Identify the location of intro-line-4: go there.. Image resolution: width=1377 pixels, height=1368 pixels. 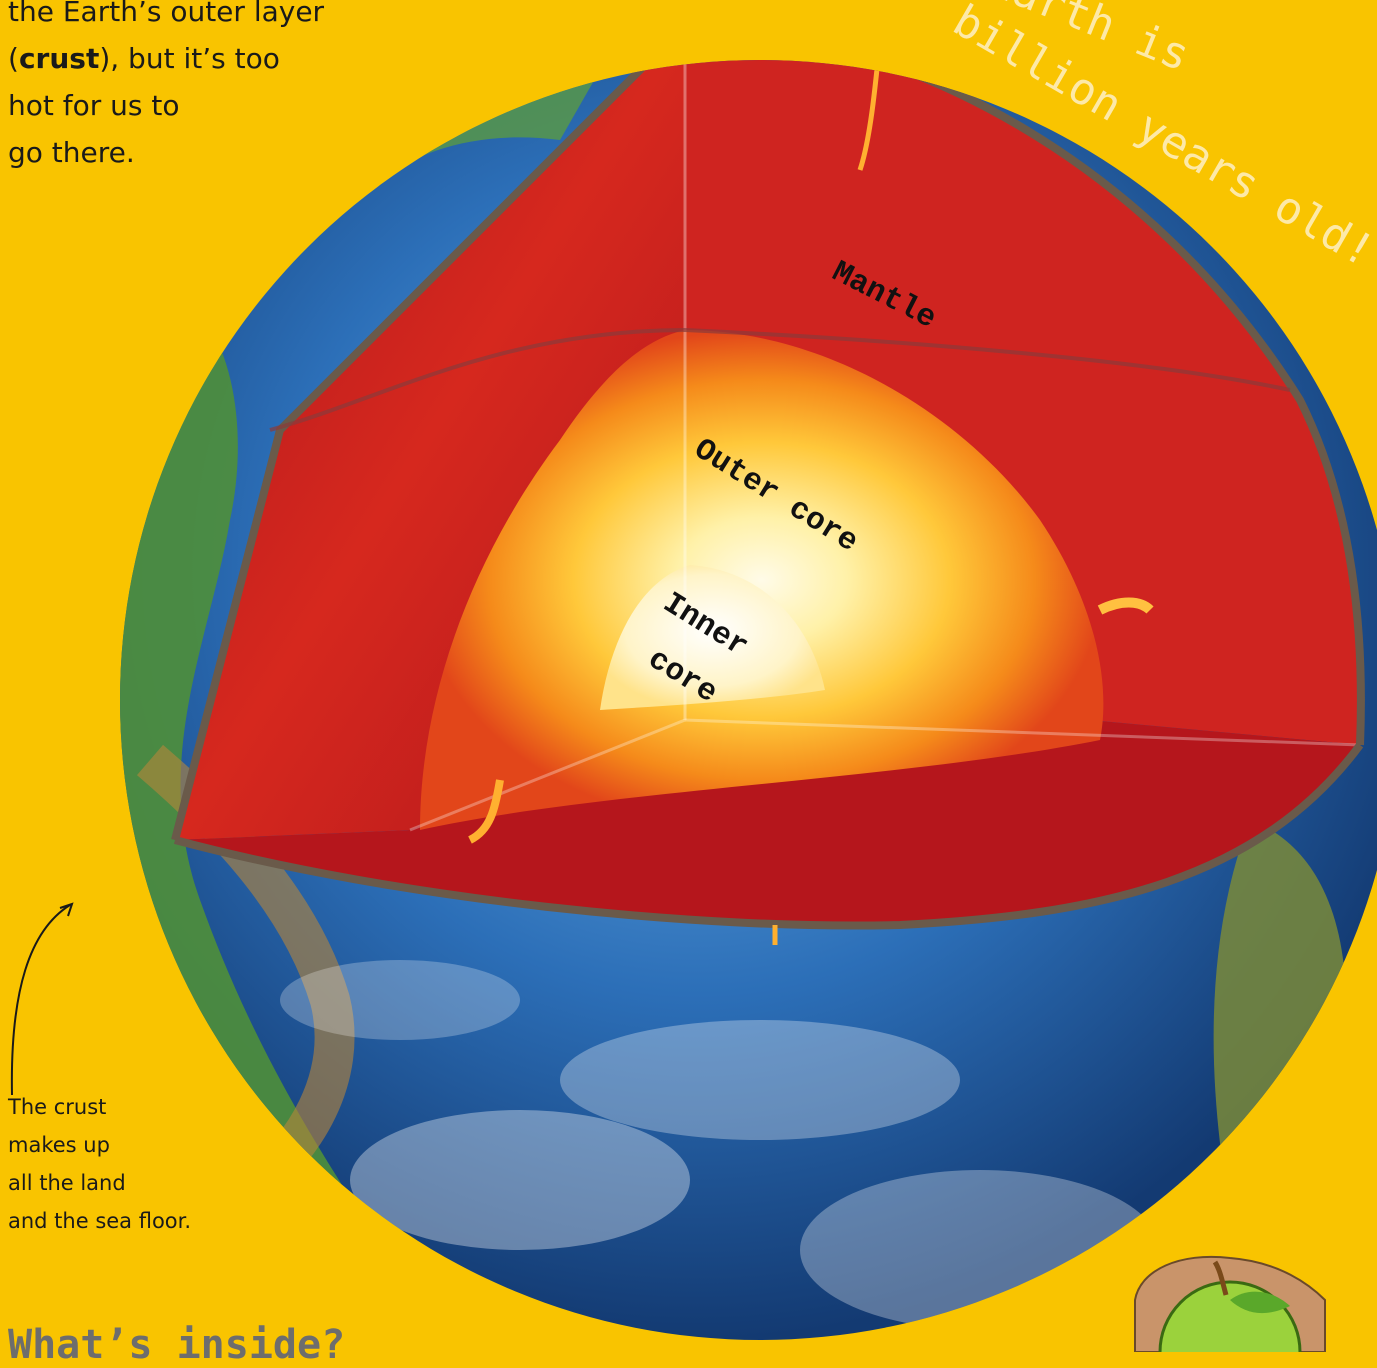
(218, 152).